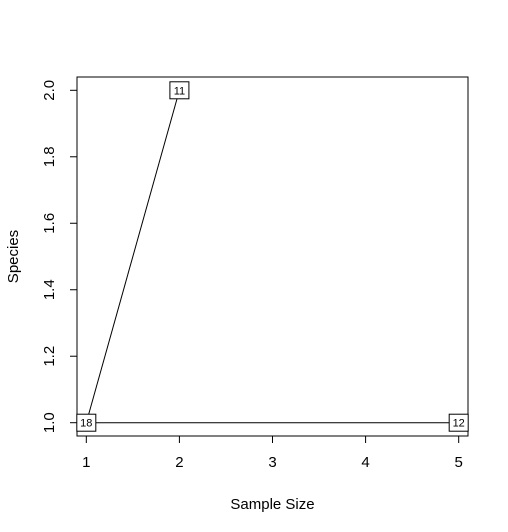 This screenshot has width=508, height=532. Describe the element at coordinates (49, 422) in the screenshot. I see `y-tick-label: 1.0` at that location.